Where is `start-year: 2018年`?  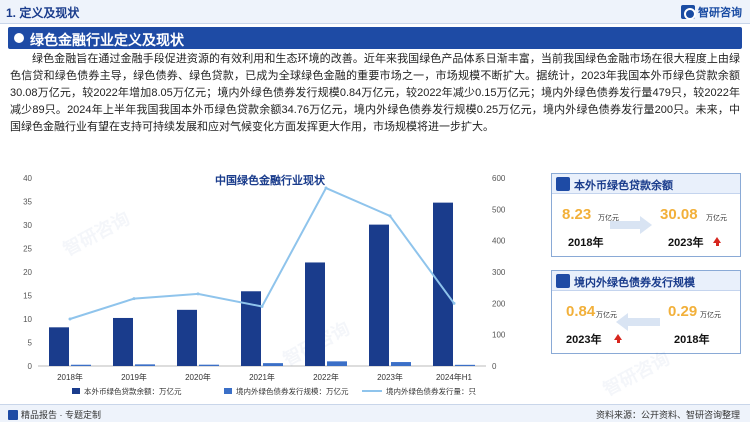
start-year: 2018年 is located at coordinates (586, 243).